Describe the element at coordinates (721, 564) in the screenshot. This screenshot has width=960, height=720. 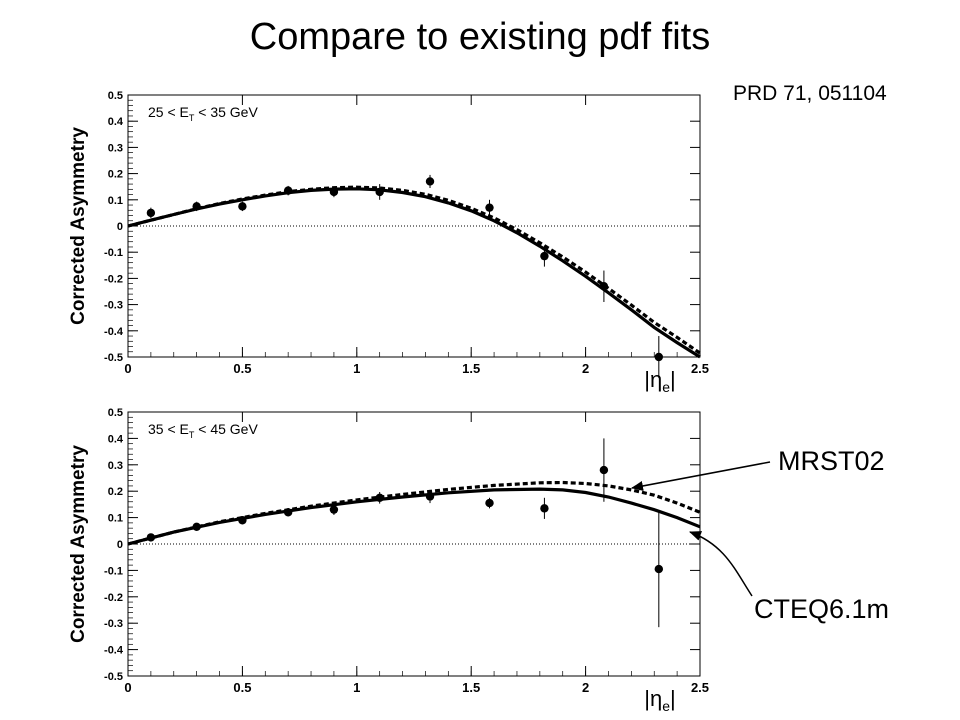
I see `callout-arrow-cteq61m` at that location.